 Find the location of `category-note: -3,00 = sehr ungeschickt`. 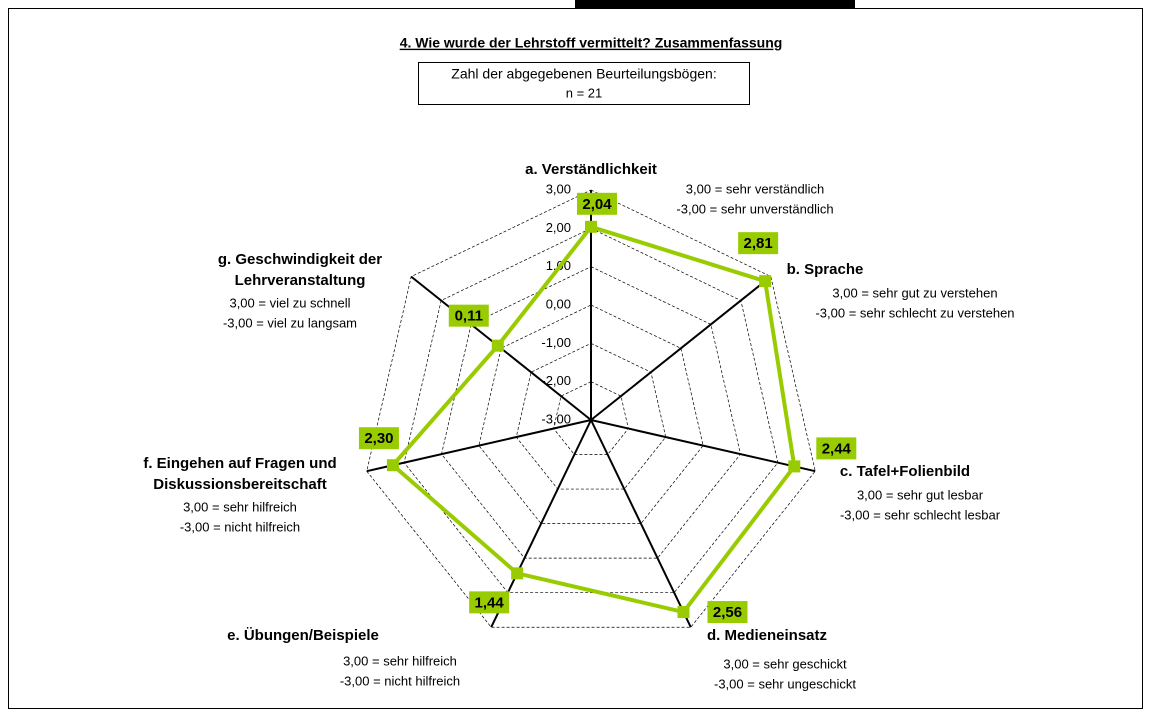

category-note: -3,00 = sehr ungeschickt is located at coordinates (785, 683).